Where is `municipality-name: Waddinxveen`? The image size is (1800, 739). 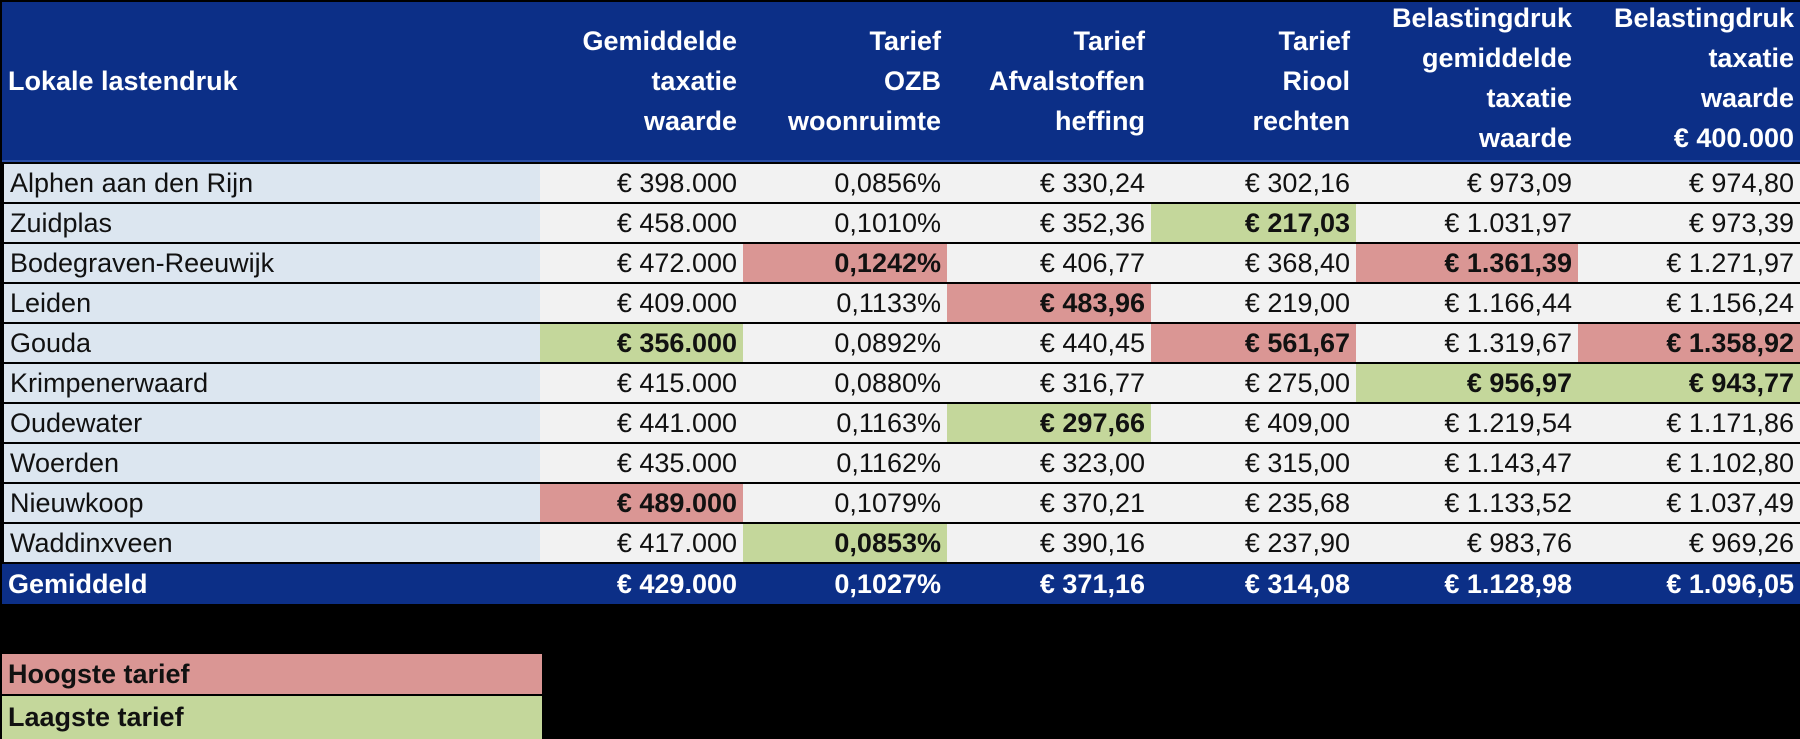
municipality-name: Waddinxveen is located at coordinates (271, 543).